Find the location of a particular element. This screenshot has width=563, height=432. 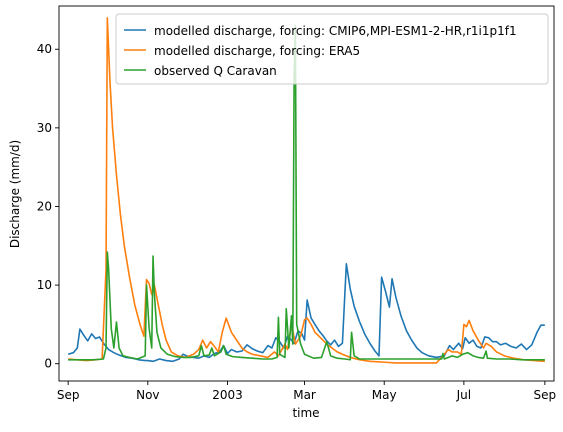

x-axis: Sep Nov 2003 Mar May Jul Sep is located at coordinates (306, 391).